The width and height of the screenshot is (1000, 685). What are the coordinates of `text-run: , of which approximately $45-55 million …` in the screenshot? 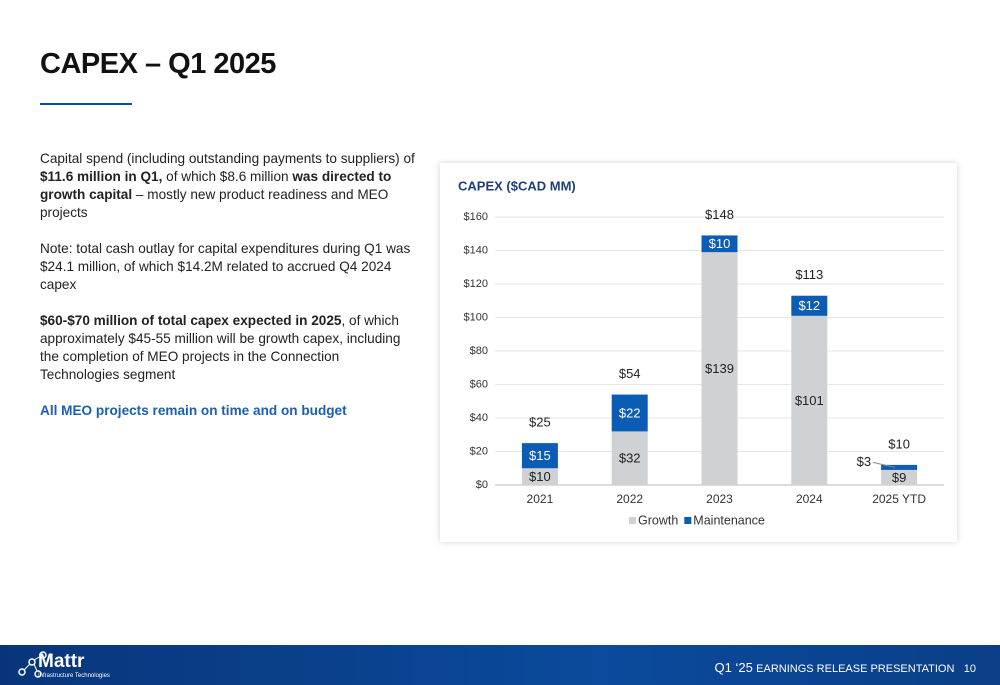 It's located at (220, 347).